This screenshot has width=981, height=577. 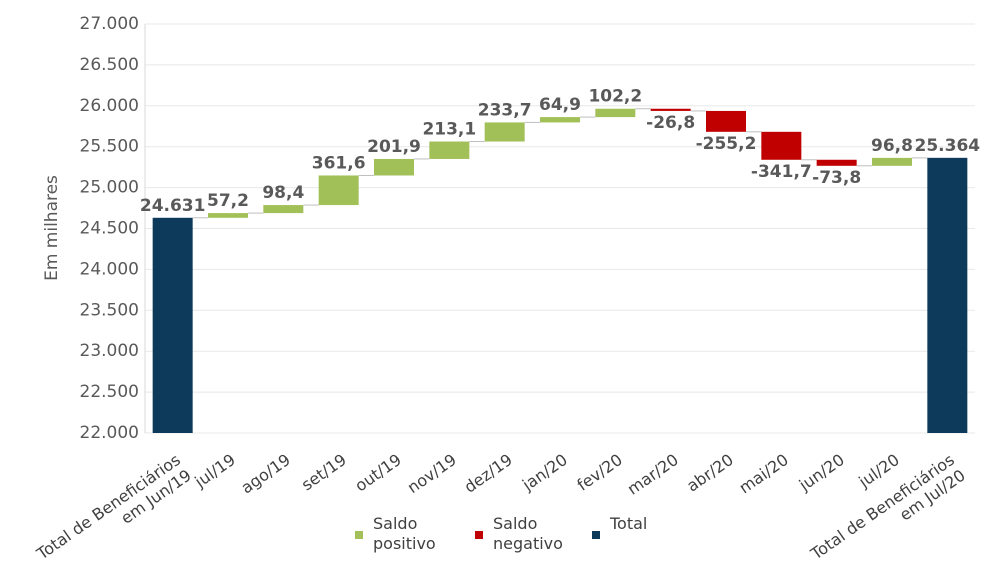 I want to click on y-tick-label: 25.000, so click(x=109, y=188).